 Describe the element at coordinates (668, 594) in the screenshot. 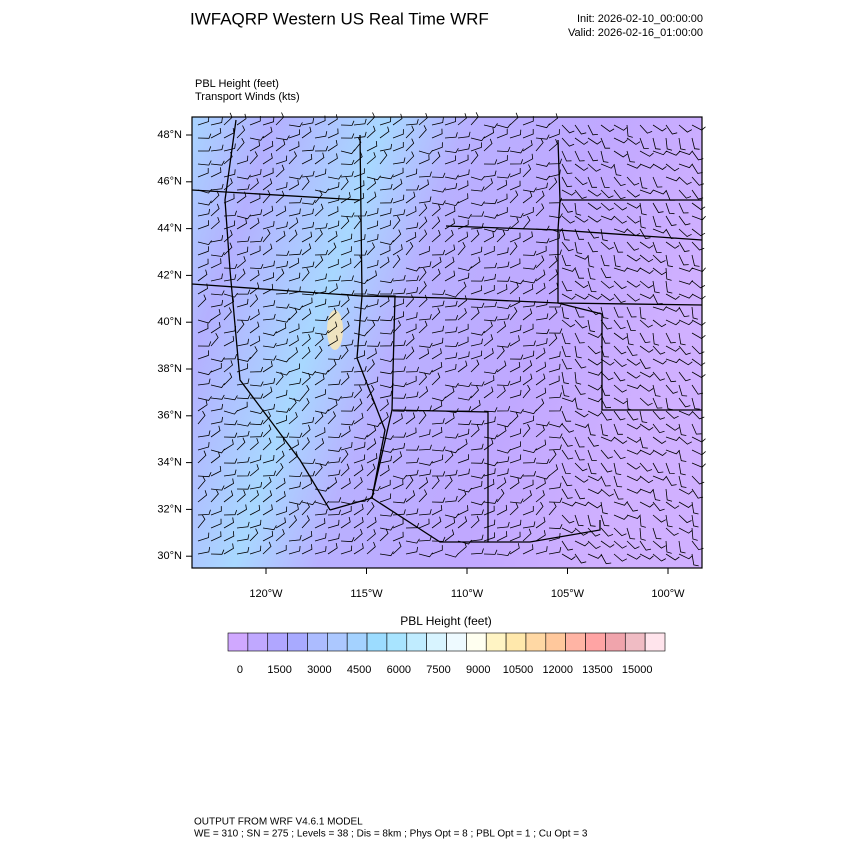

I see `lon-label: 100°W` at that location.